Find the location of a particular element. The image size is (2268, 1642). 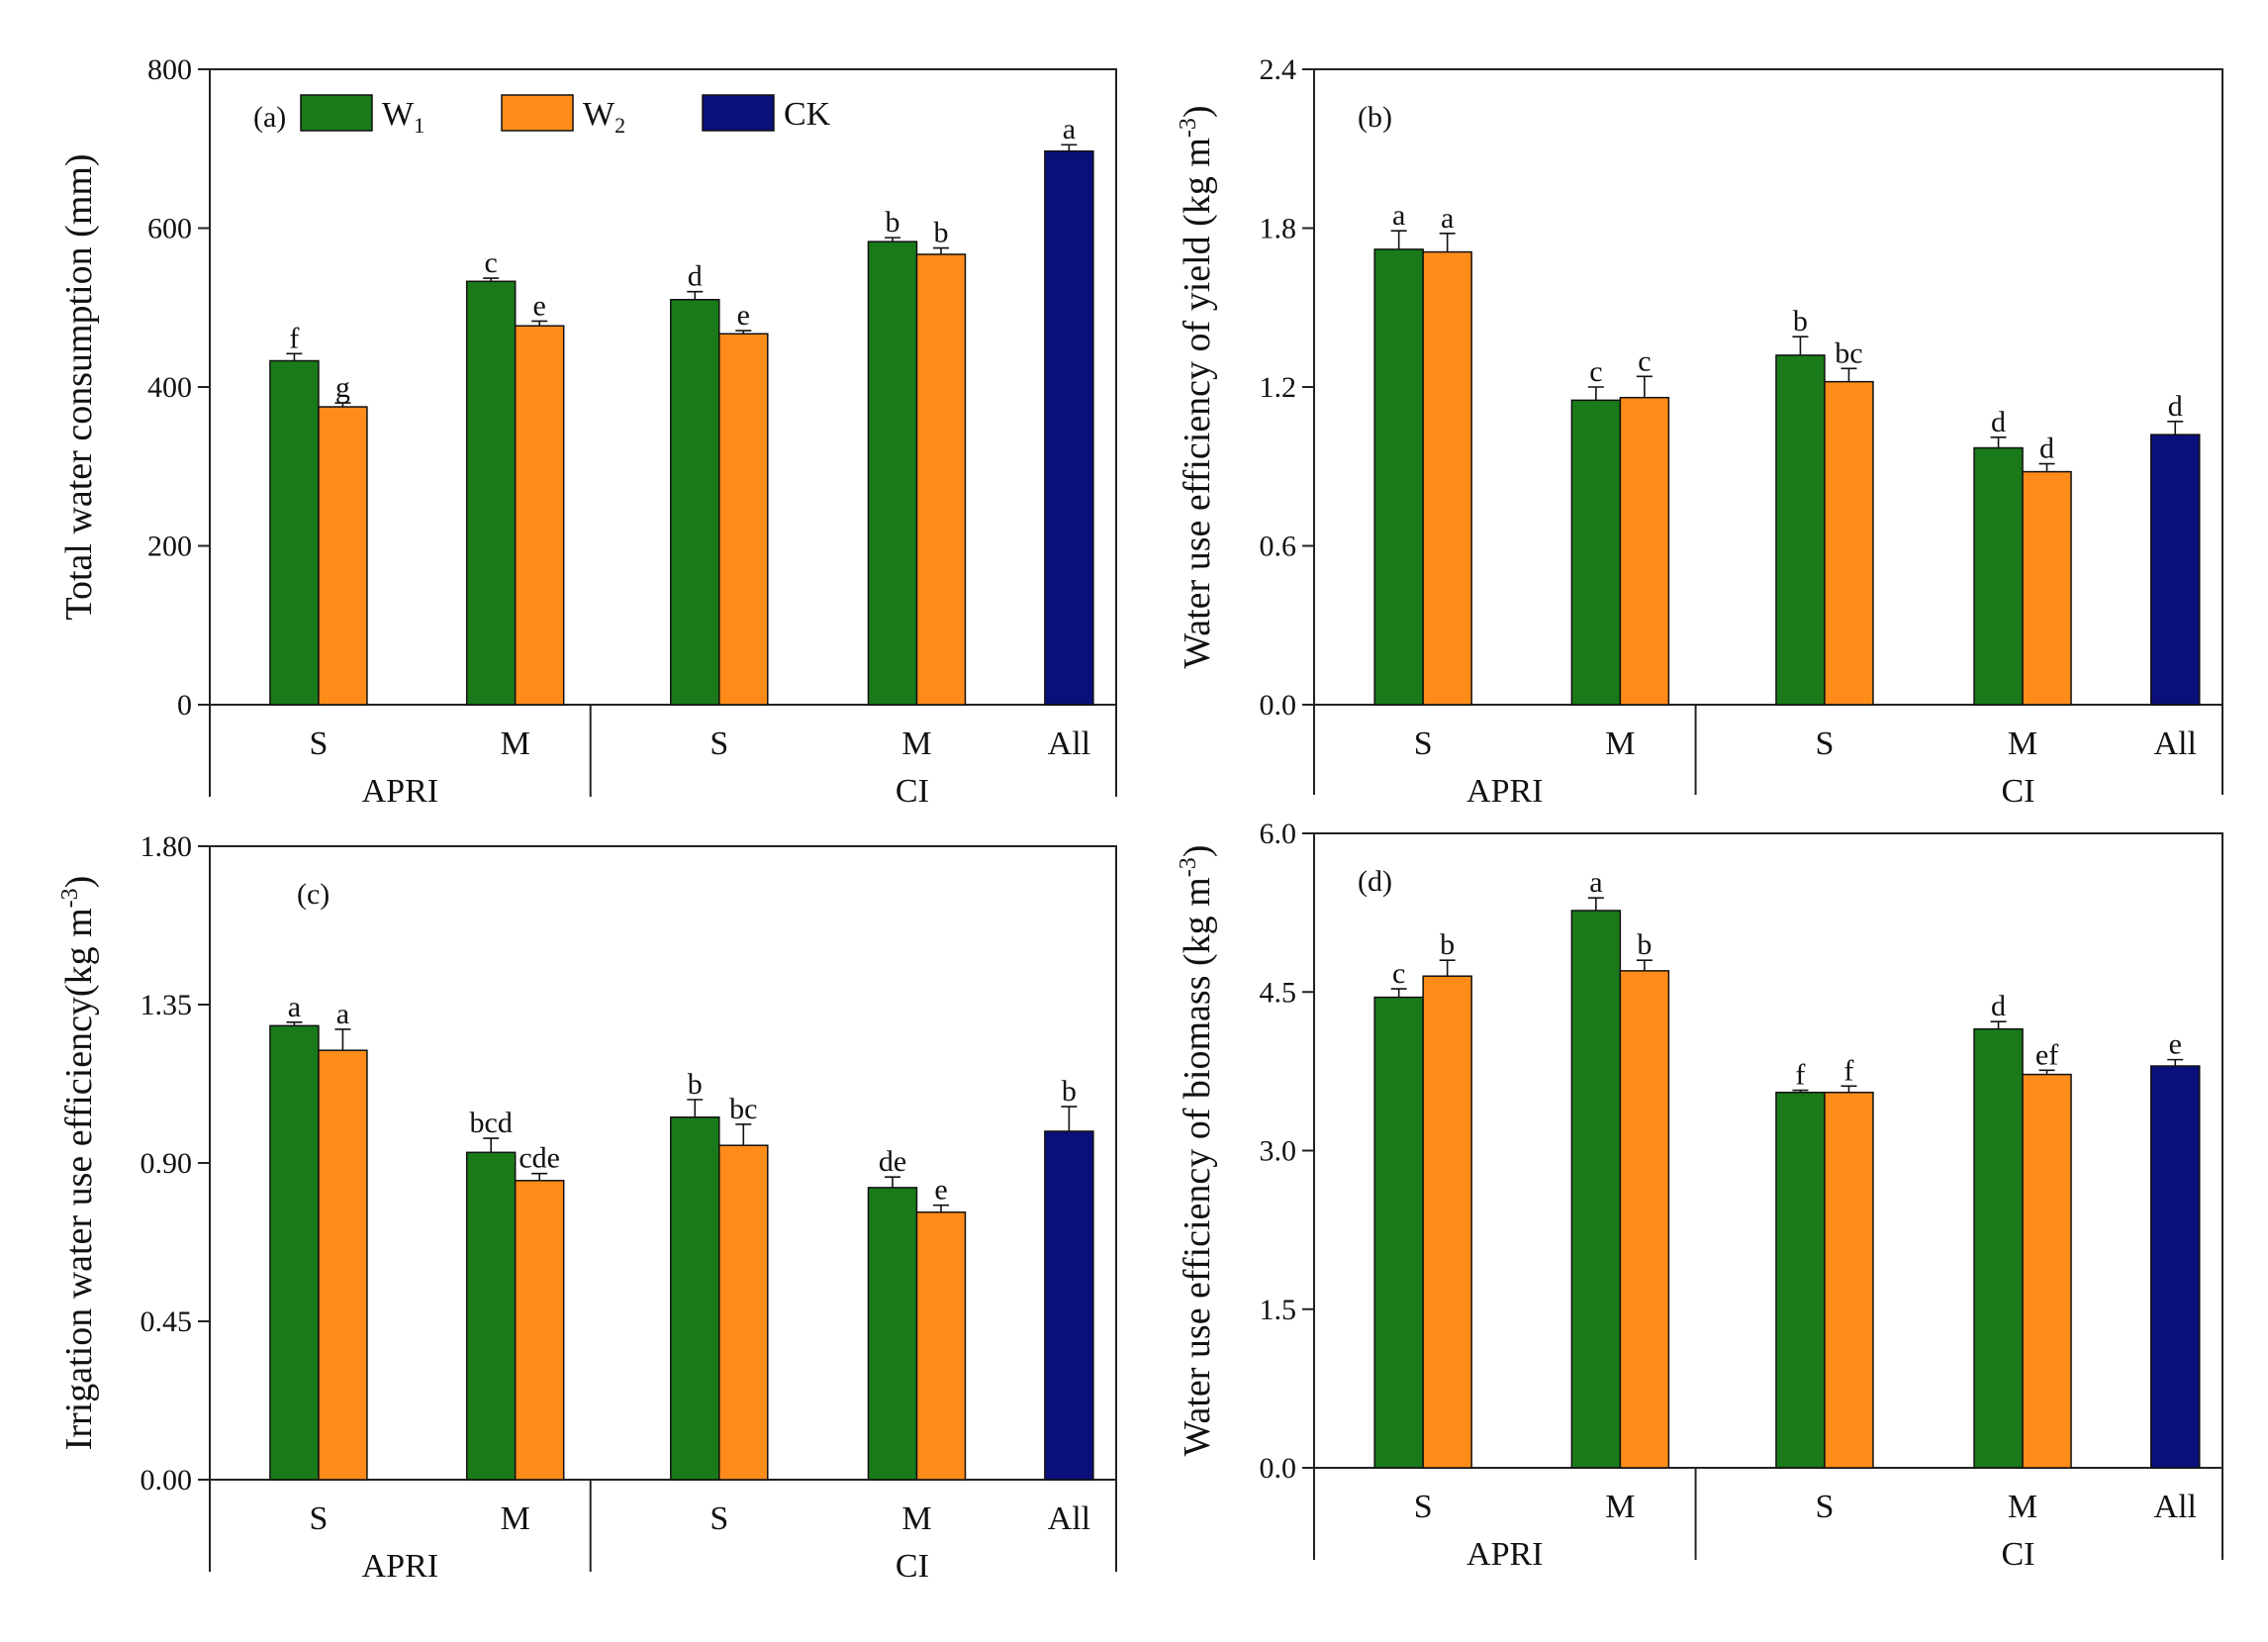

y-tick-label: 800 is located at coordinates (170, 69).